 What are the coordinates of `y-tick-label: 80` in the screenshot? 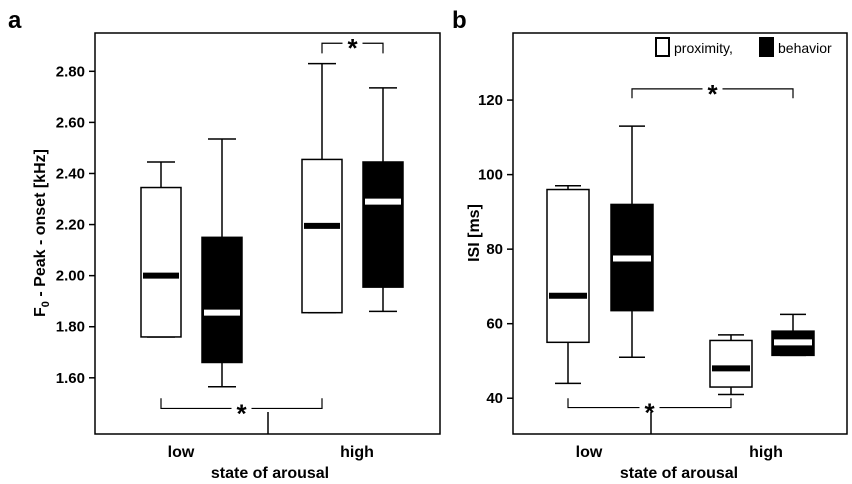 It's located at (494, 249).